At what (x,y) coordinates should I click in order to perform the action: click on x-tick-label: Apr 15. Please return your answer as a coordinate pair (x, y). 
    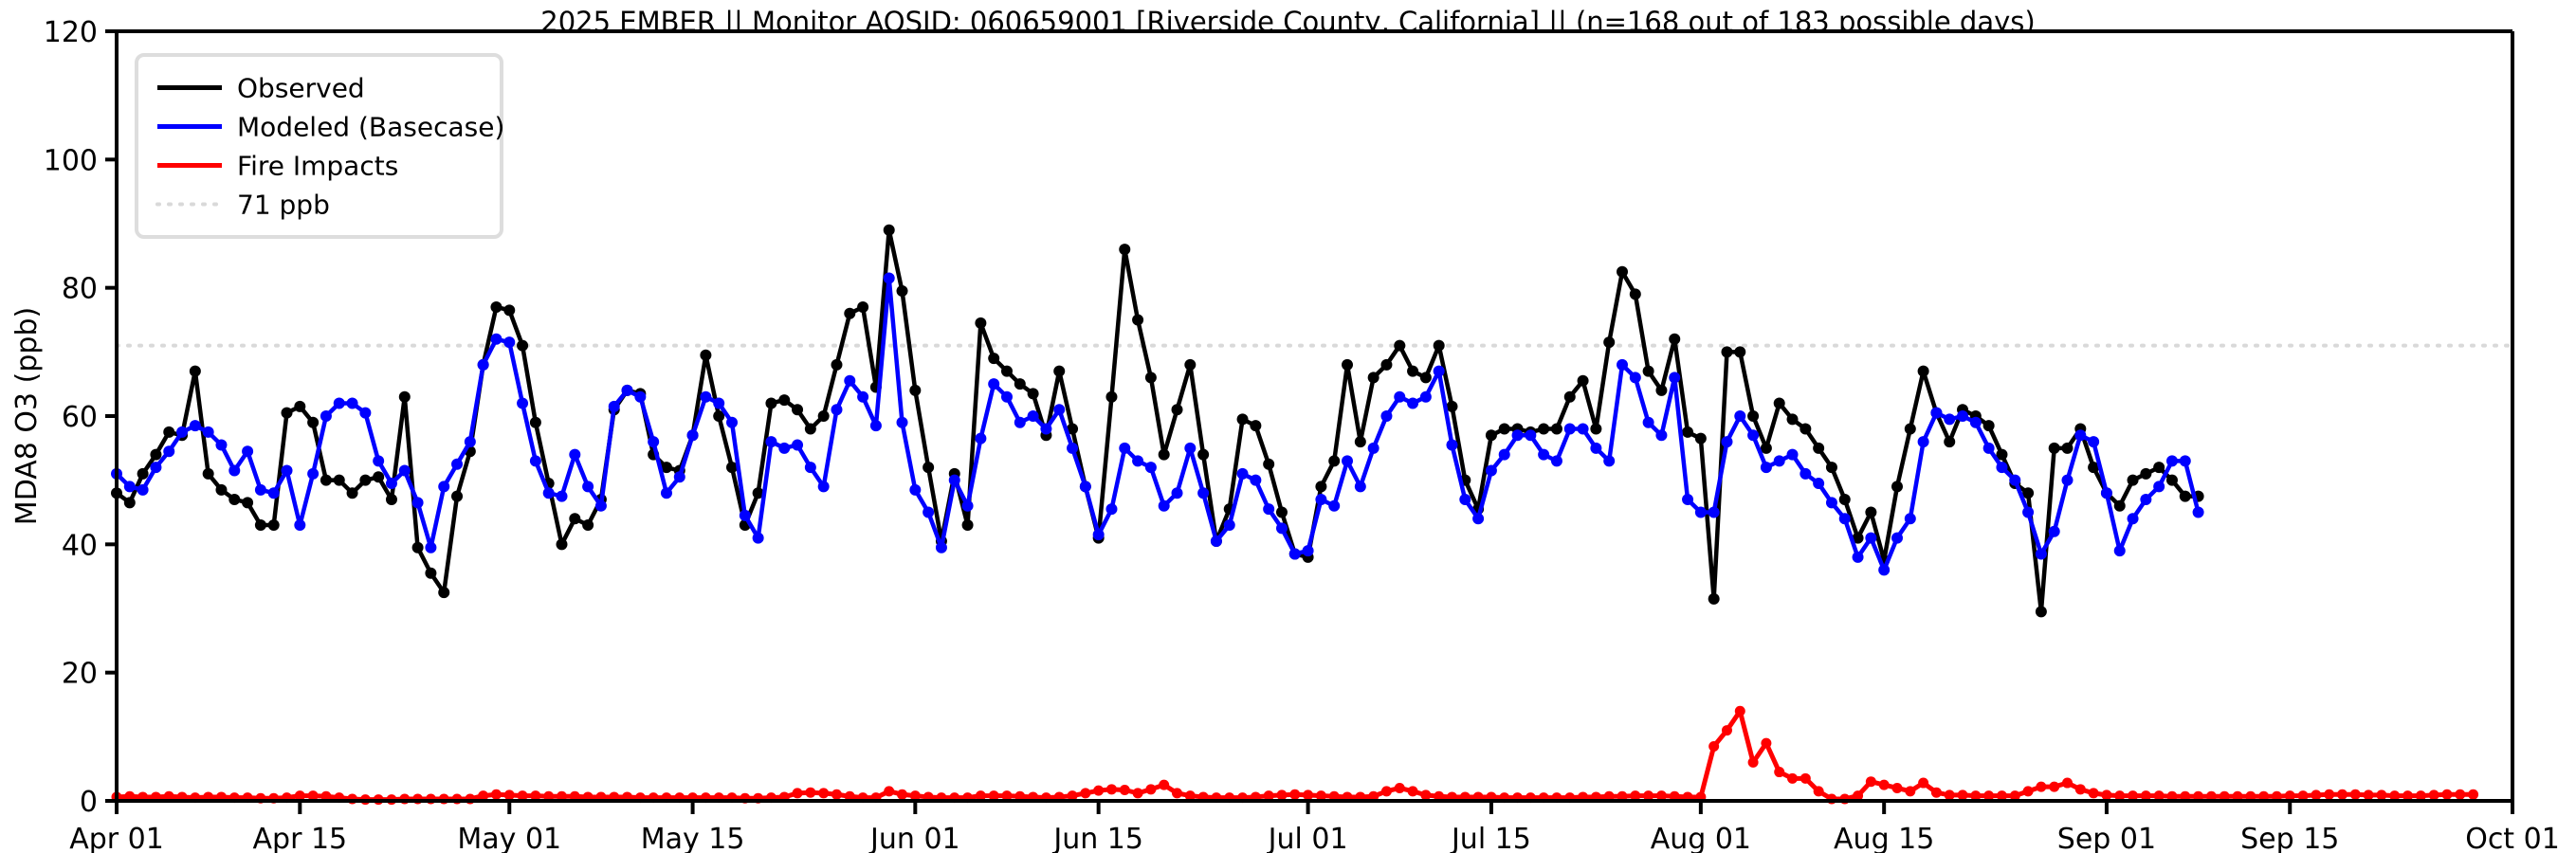
    Looking at the image, I should click on (300, 838).